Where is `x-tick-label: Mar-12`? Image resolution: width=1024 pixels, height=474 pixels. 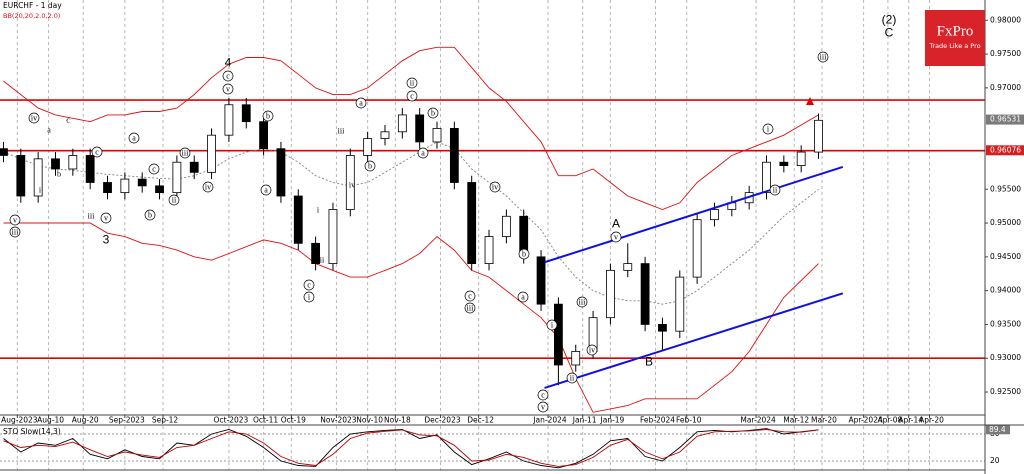 x-tick-label: Mar-12 is located at coordinates (796, 420).